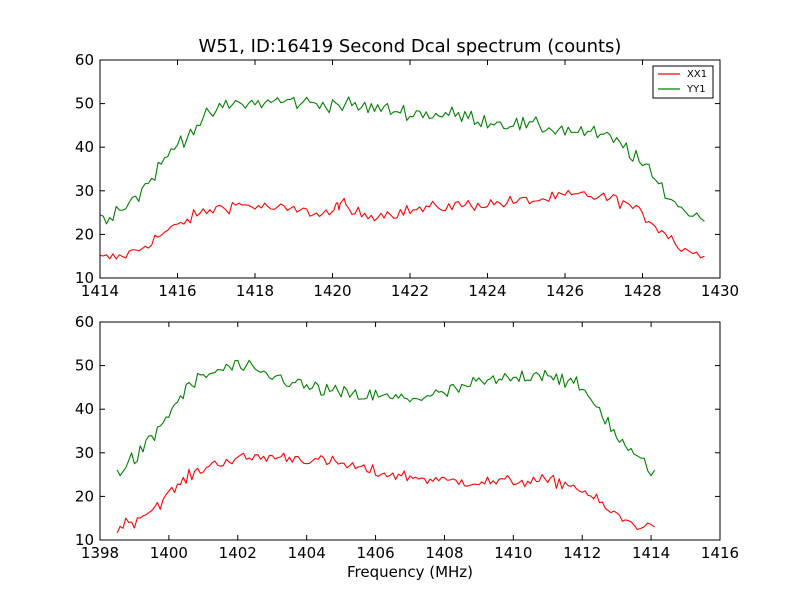 This screenshot has width=800, height=600. I want to click on x-tick-label: 1412, so click(582, 553).